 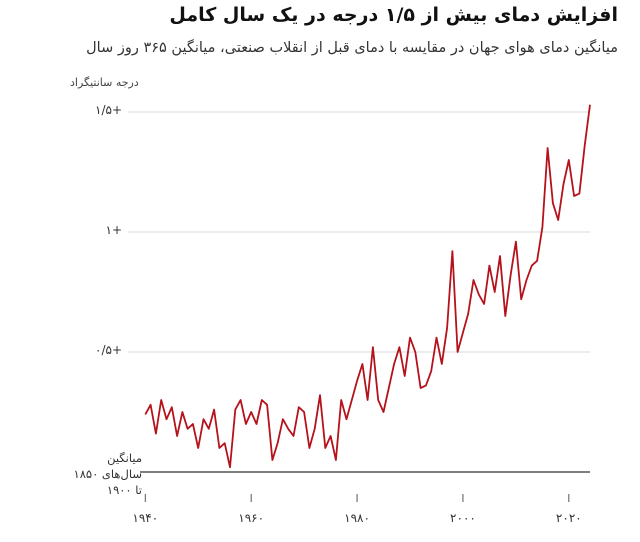 I want to click on y-tick-label: +۰/۵, so click(x=108, y=350).